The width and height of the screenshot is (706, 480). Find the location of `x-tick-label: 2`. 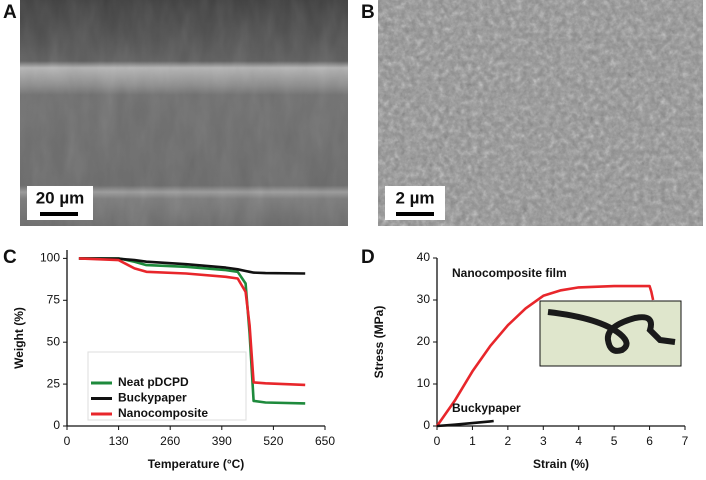

x-tick-label: 2 is located at coordinates (508, 441).